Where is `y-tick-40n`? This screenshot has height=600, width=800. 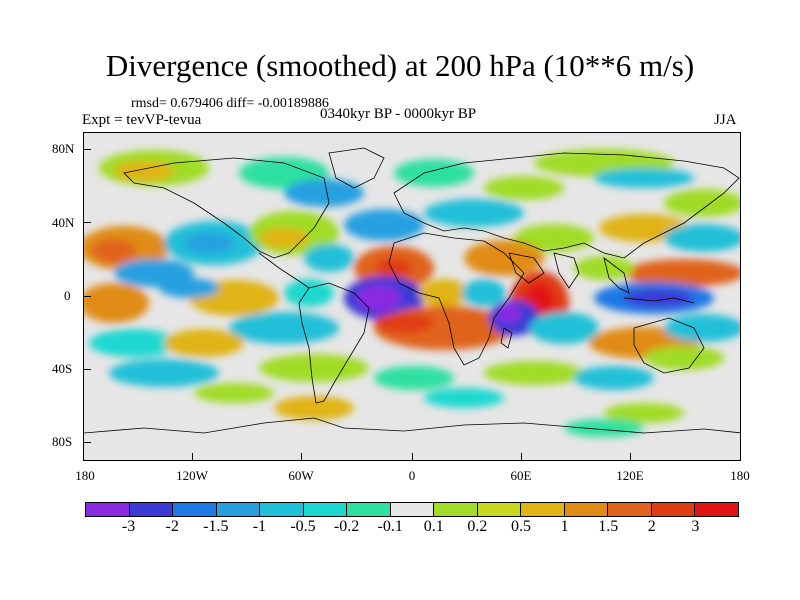
y-tick-40n is located at coordinates (87, 222).